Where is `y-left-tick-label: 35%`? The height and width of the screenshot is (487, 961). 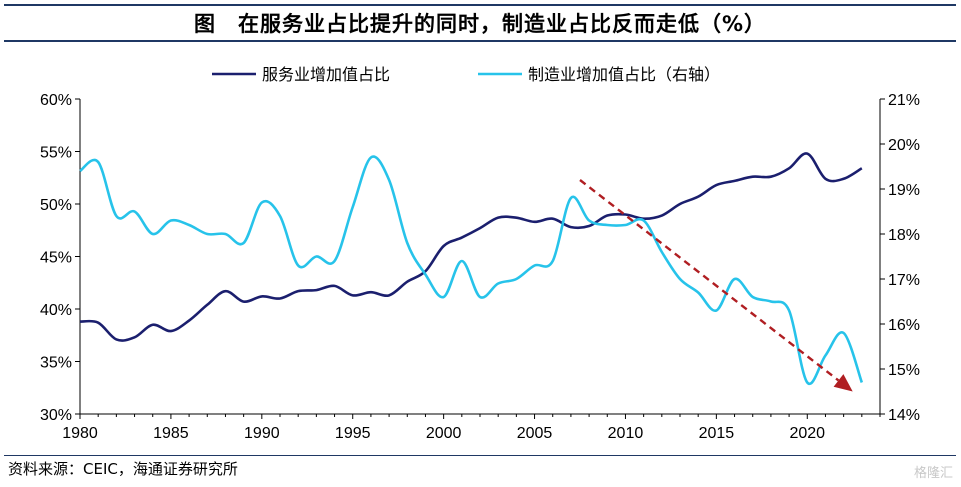 y-left-tick-label: 35% is located at coordinates (56, 363).